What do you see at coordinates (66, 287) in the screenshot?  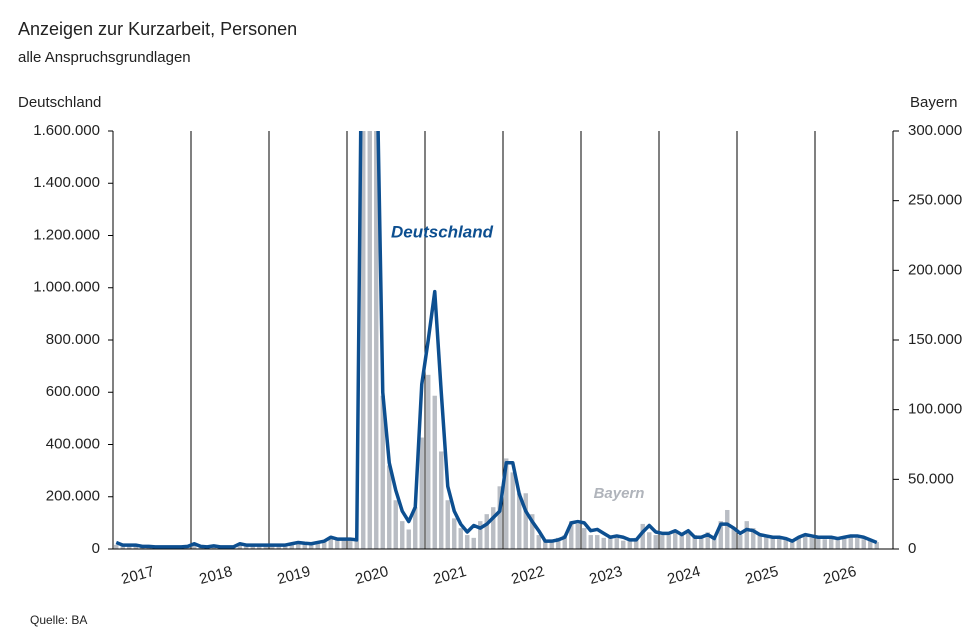 I see `y-tick-label: 1.000.000` at bounding box center [66, 287].